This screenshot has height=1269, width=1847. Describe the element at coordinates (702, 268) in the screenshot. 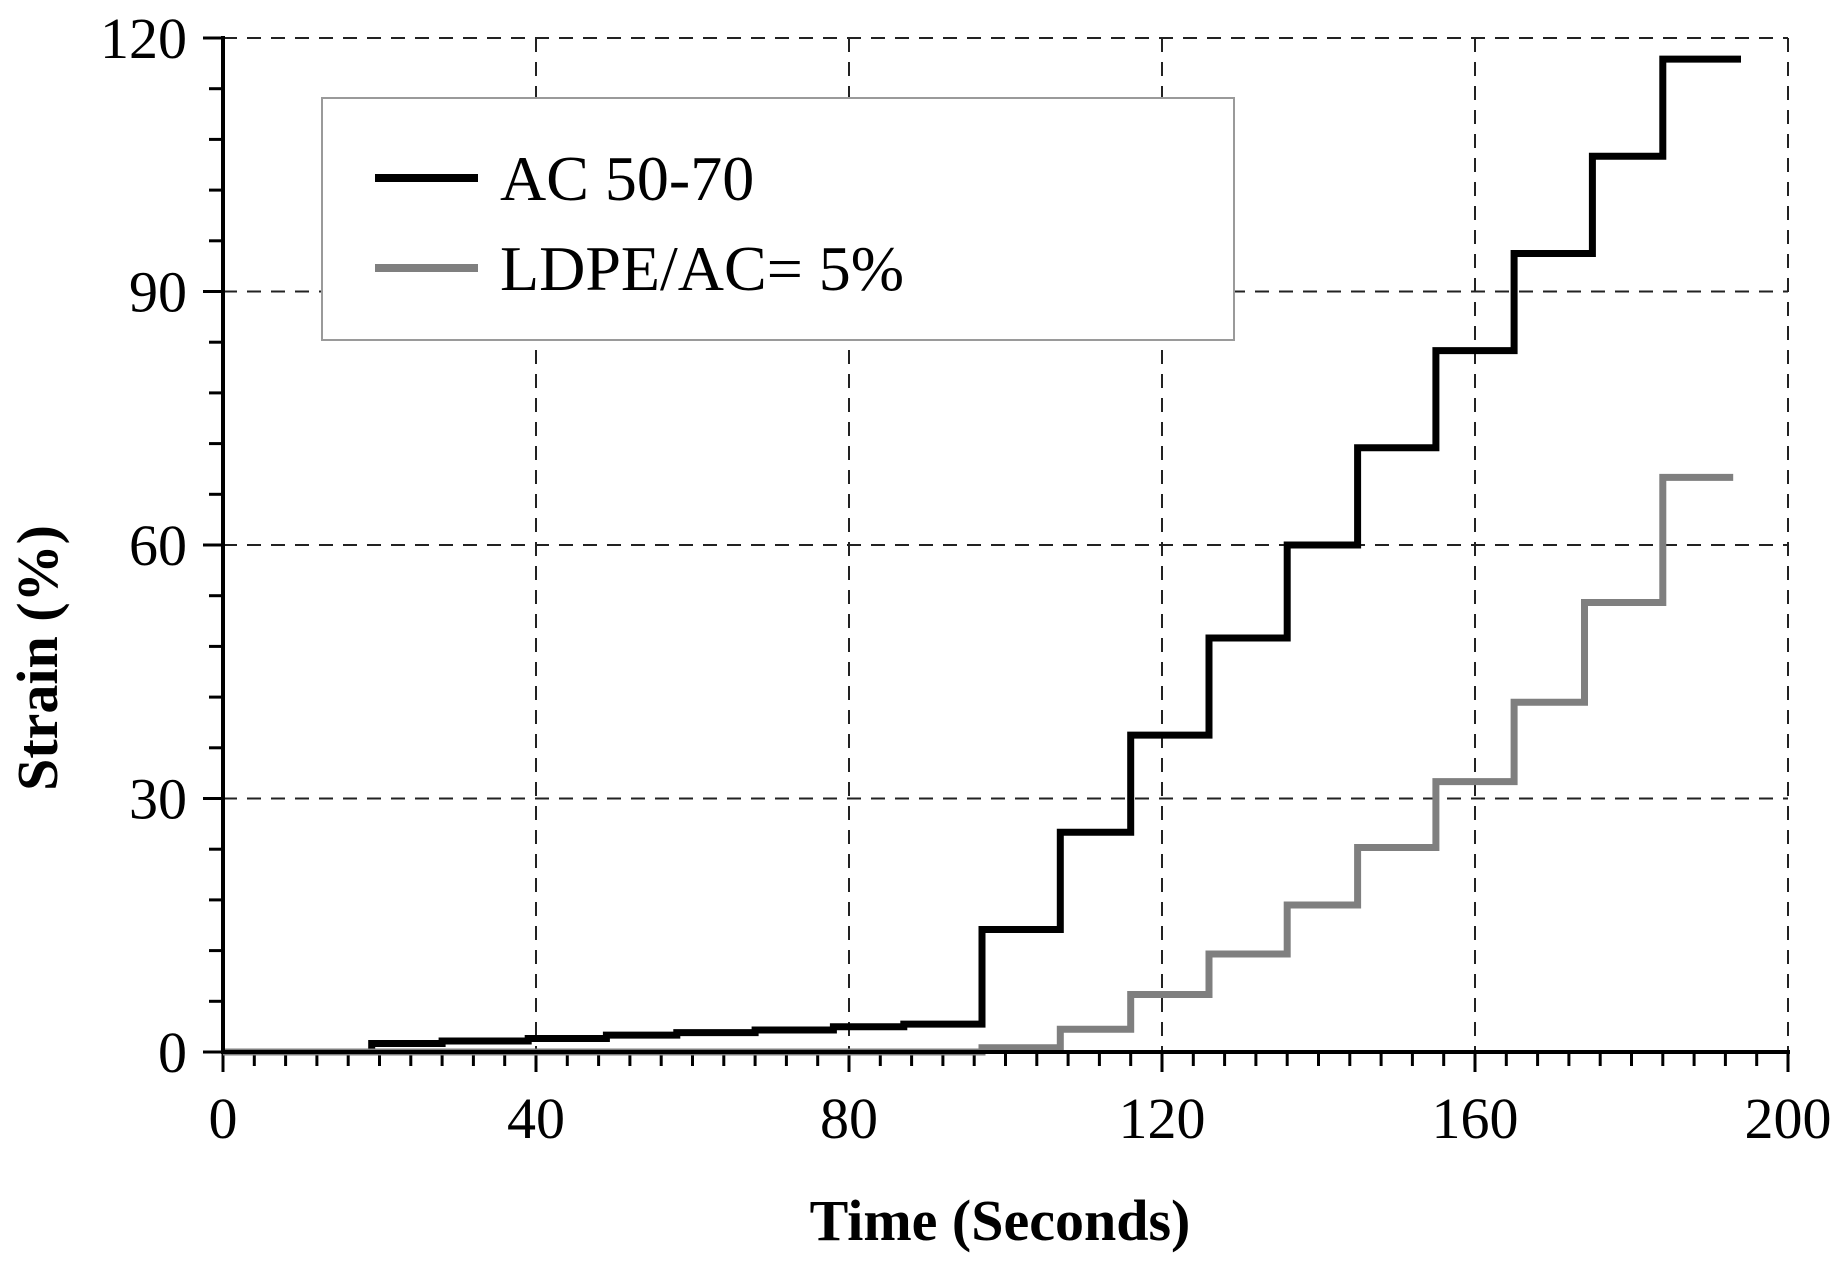

I see `legend-label-ldpe-ac: LDPE/AC= 5%` at that location.